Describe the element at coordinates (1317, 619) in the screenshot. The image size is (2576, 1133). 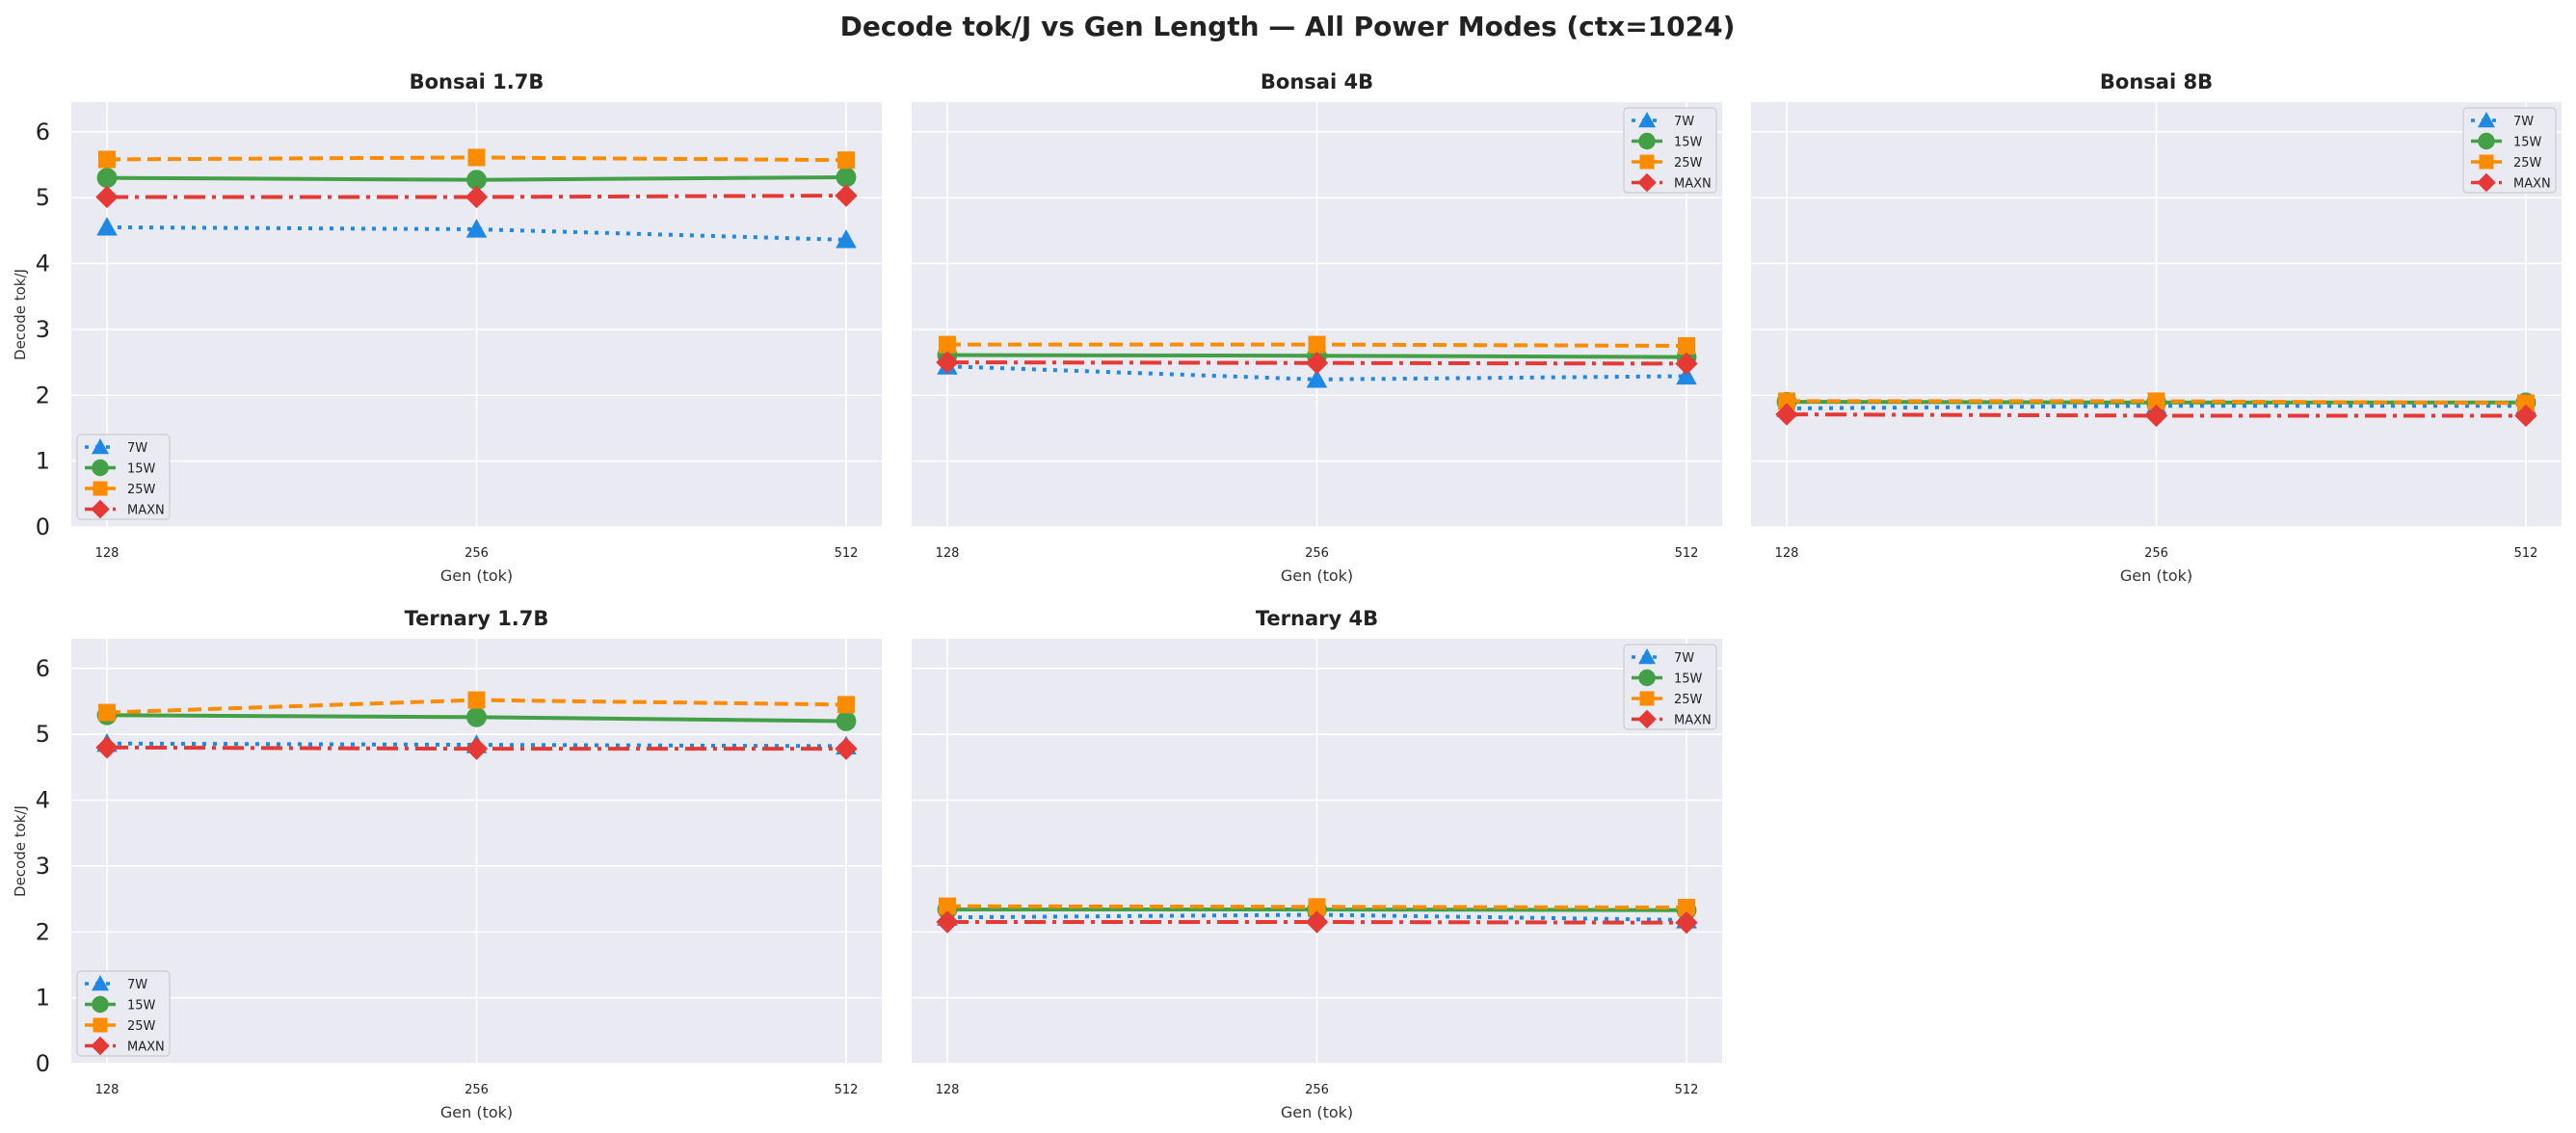
I see `panel-title: Ternary 4B` at that location.